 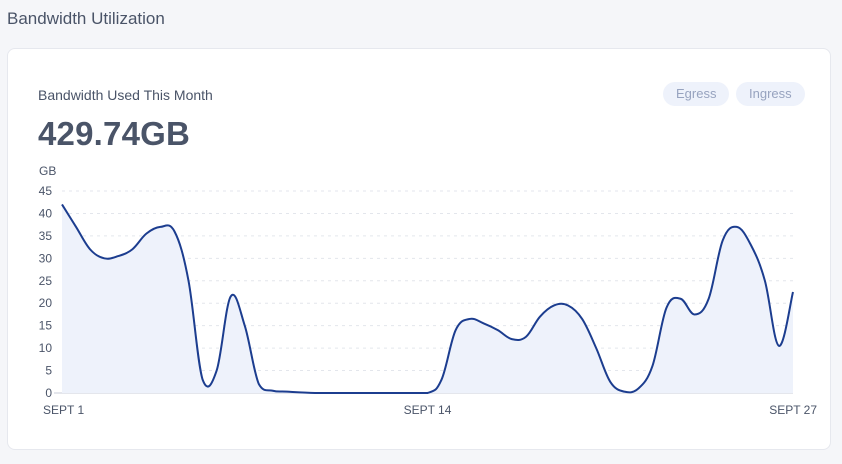 I want to click on x-axis-ticks: SEPT 1 SEPT 14 SEPT 27, so click(x=430, y=410).